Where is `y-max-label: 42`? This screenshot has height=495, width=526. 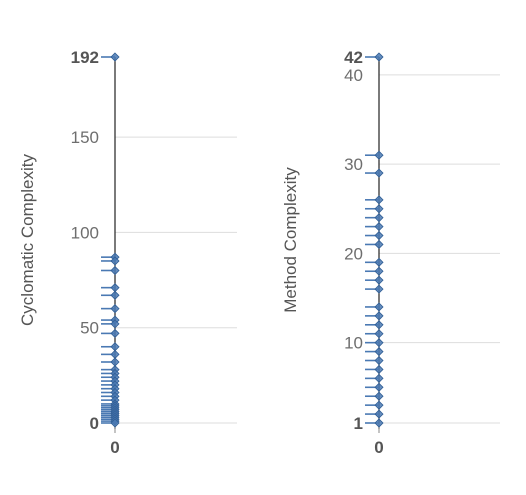
y-max-label: 42 is located at coordinates (353, 57).